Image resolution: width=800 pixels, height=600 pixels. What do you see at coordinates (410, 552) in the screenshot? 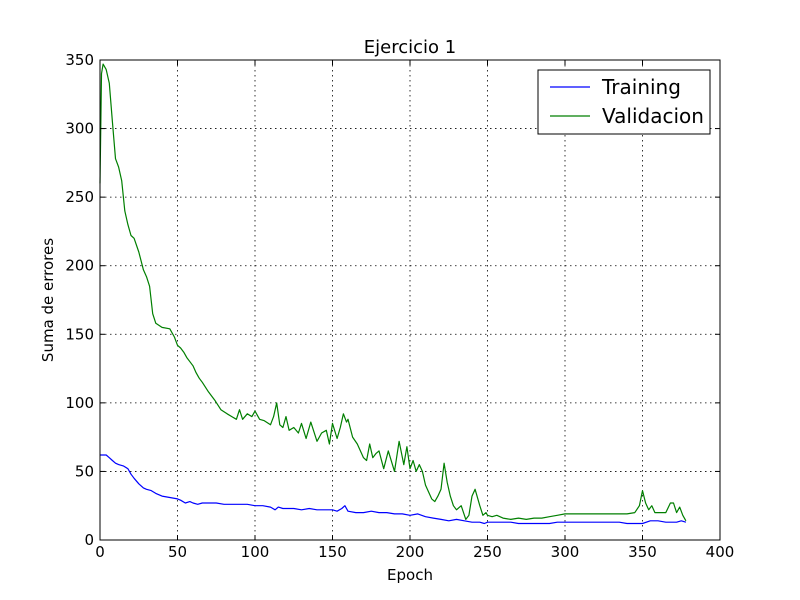
I see `x-tick-label: 200` at bounding box center [410, 552].